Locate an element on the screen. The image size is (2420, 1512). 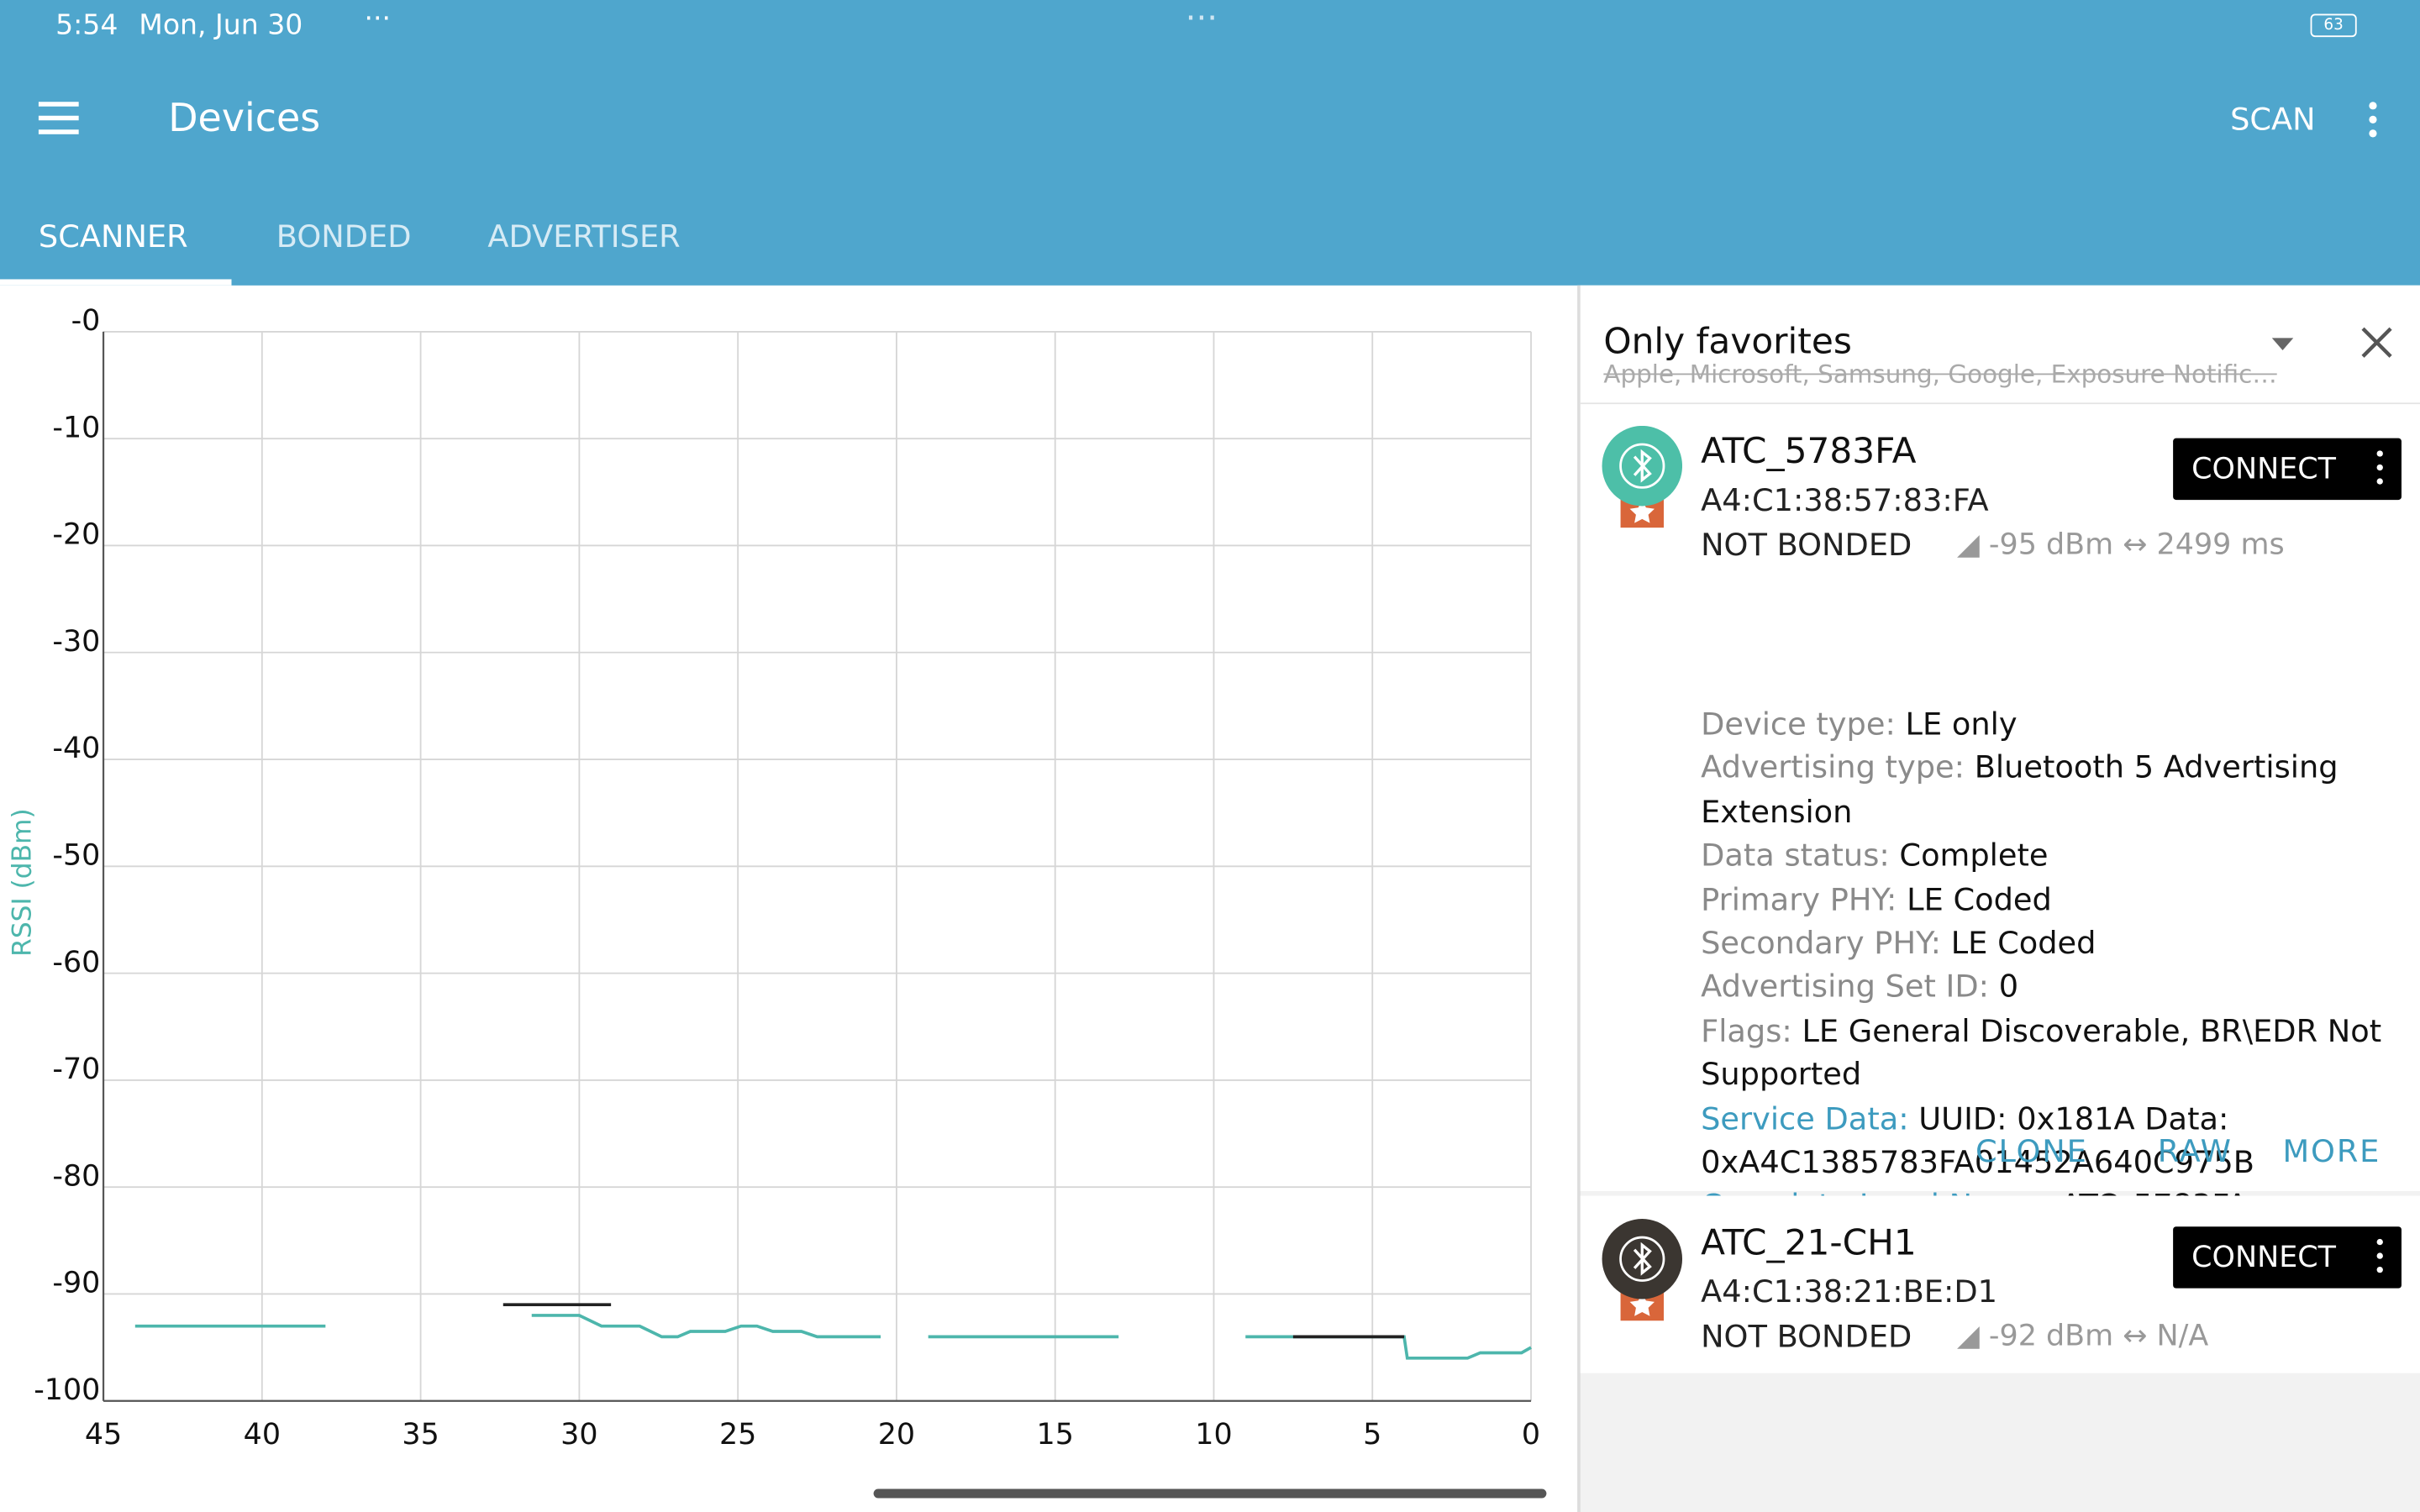
home-indicator is located at coordinates (1210, 1493).